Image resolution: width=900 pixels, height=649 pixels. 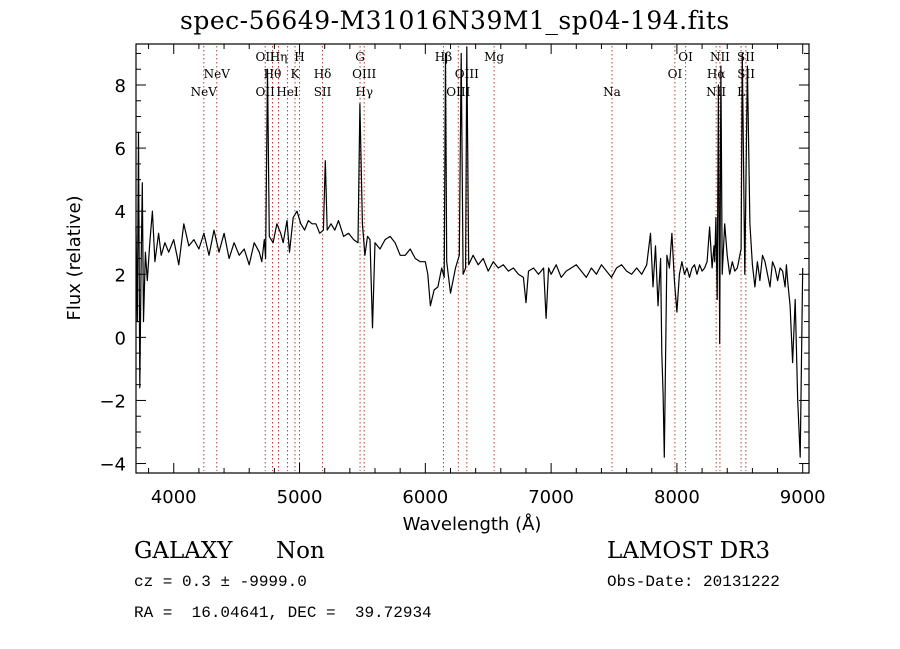 I want to click on object-class: GALAXY, so click(x=183, y=551).